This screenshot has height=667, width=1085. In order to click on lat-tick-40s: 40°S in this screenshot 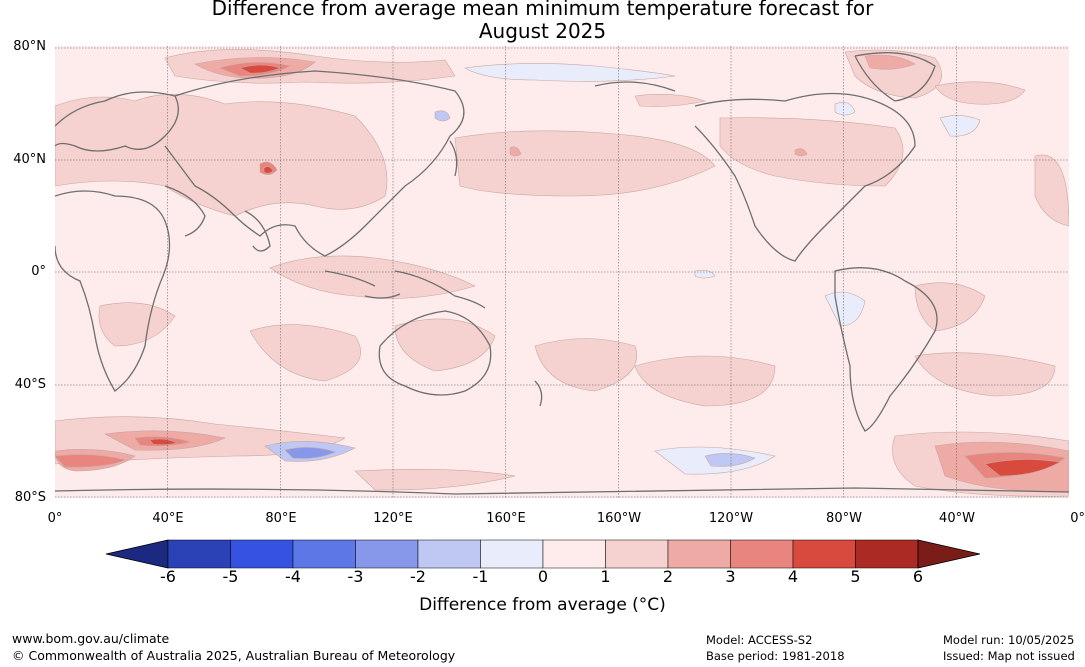, I will do `click(30, 384)`.